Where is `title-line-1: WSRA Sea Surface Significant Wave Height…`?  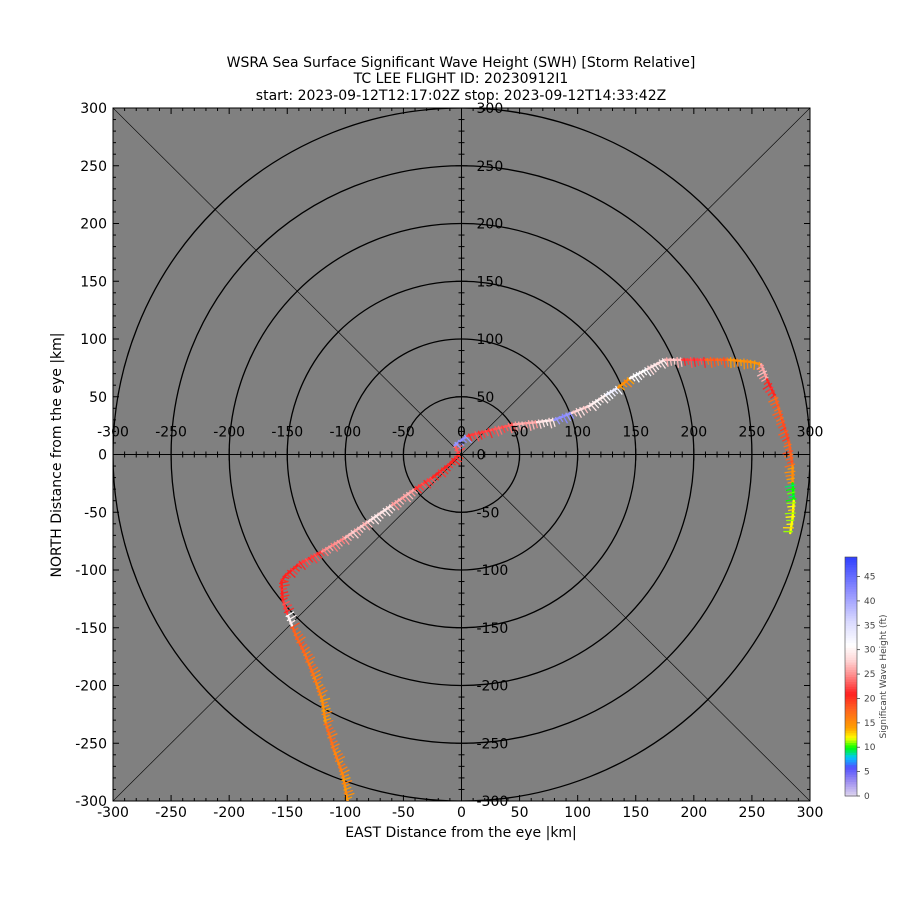
title-line-1: WSRA Sea Surface Significant Wave Height… is located at coordinates (461, 63).